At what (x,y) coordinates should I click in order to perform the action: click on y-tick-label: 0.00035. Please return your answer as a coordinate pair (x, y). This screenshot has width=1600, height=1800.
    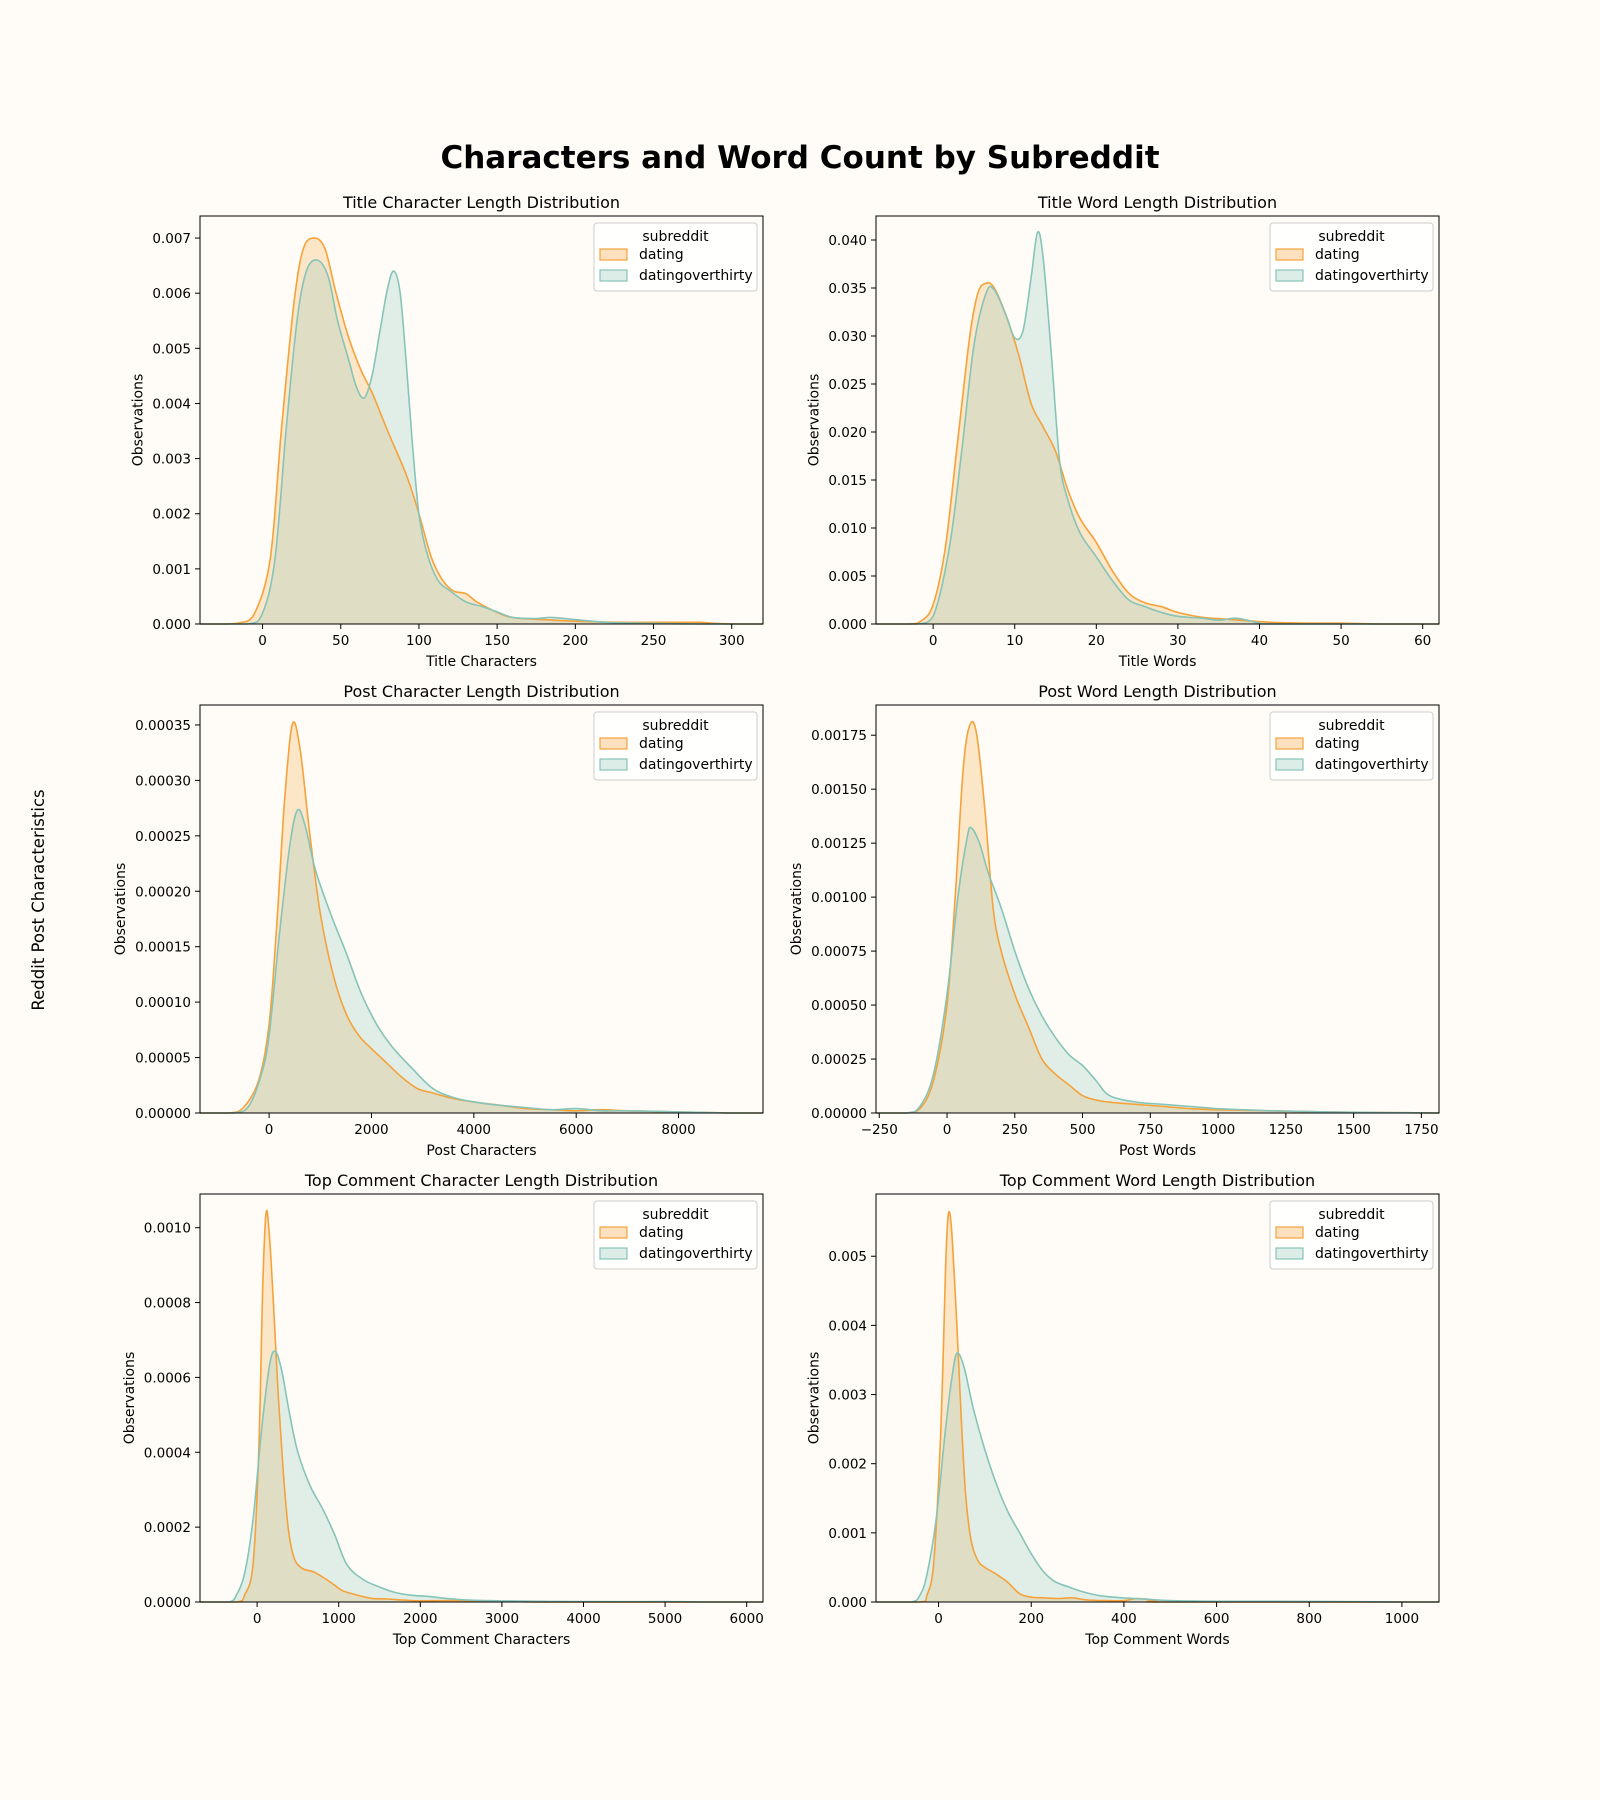
    Looking at the image, I should click on (163, 726).